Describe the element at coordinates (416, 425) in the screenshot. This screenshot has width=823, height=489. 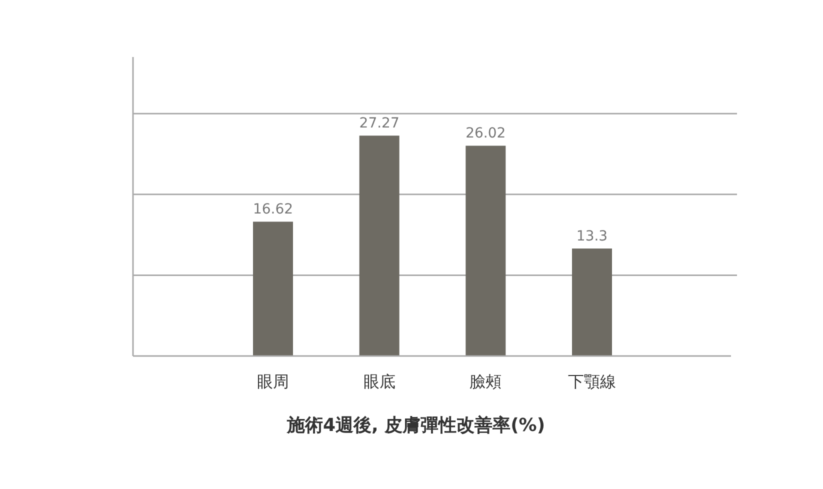
I see `text: 施術4週後, 皮膚彈性改善率(%)` at that location.